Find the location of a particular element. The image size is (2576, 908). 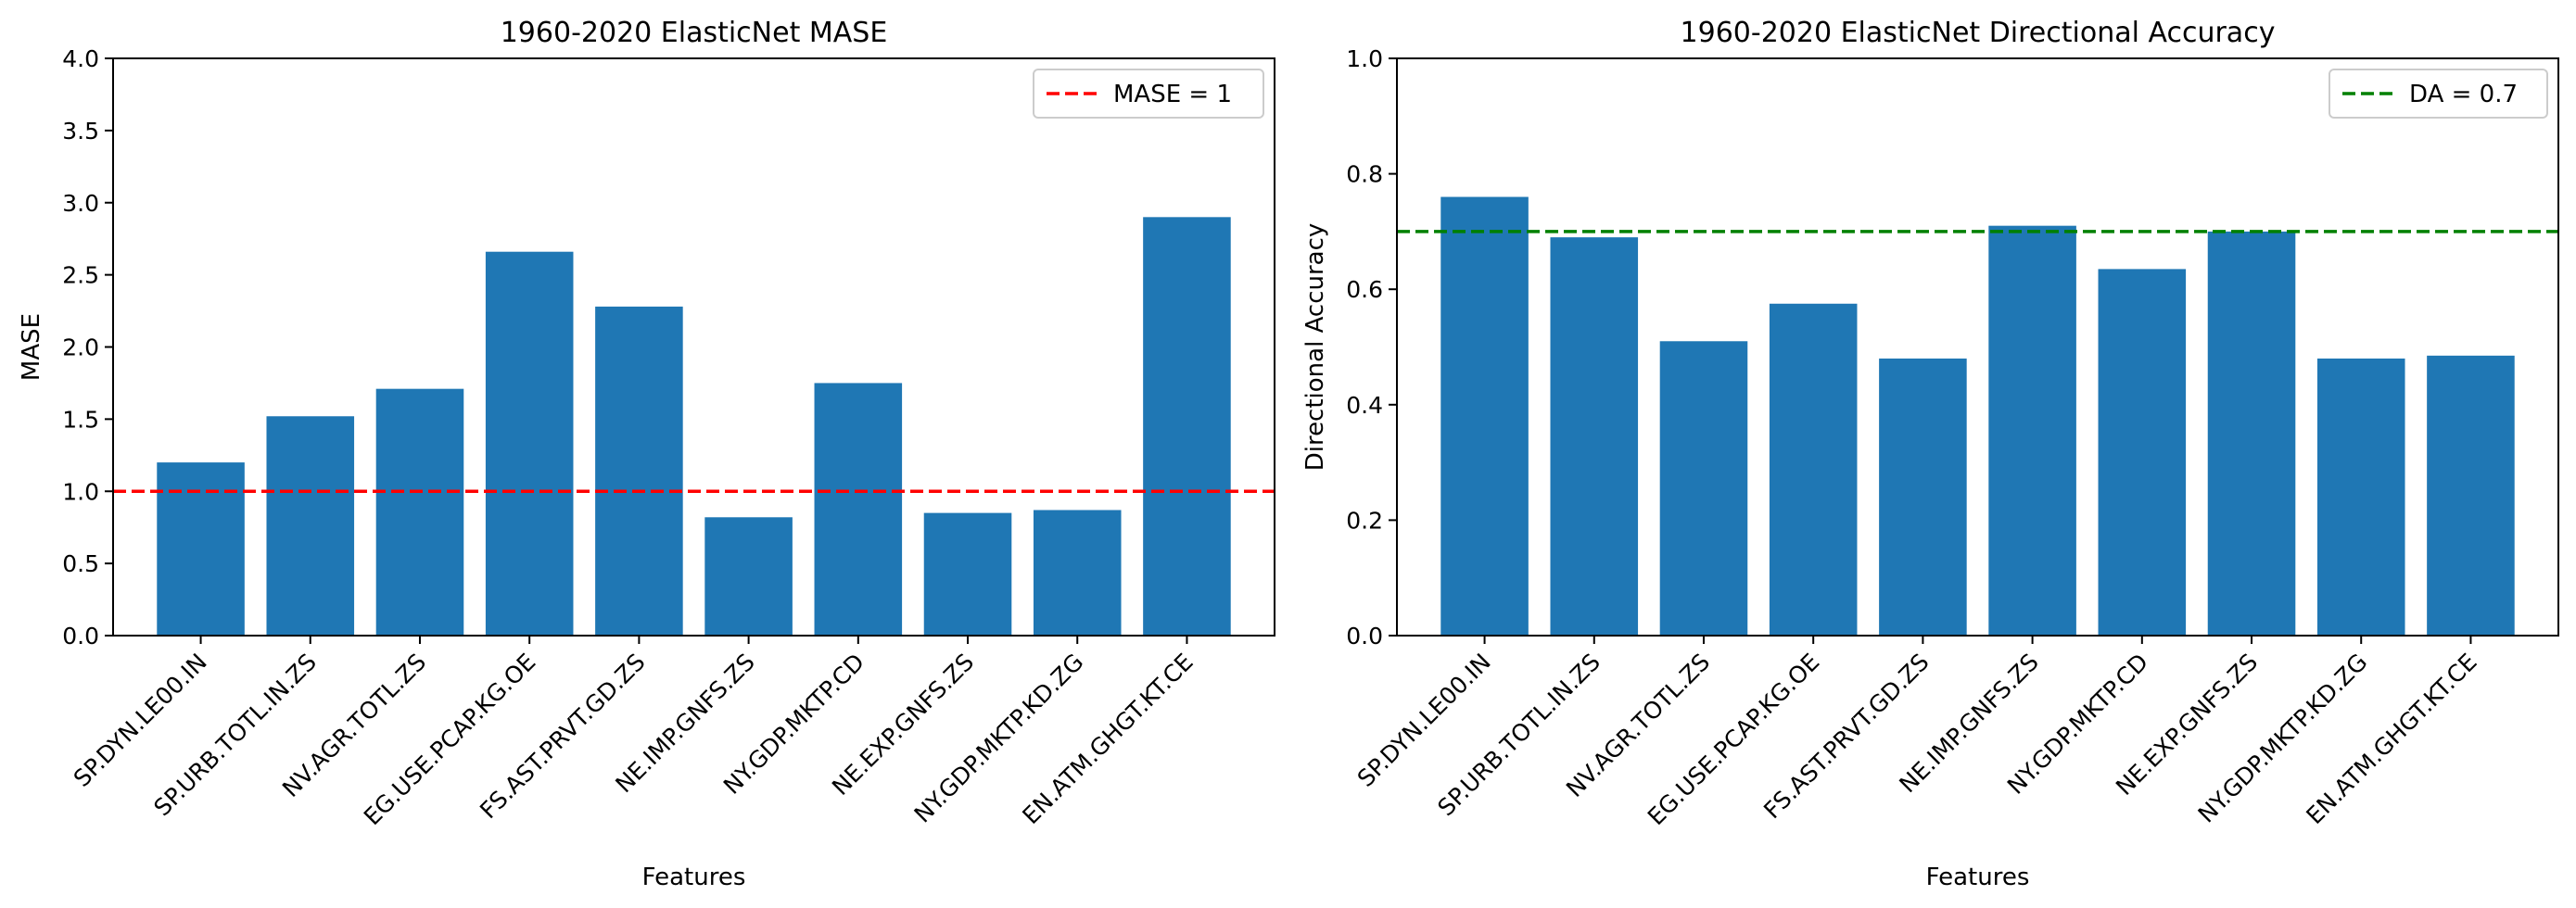

mase-legend-box is located at coordinates (1148, 94).